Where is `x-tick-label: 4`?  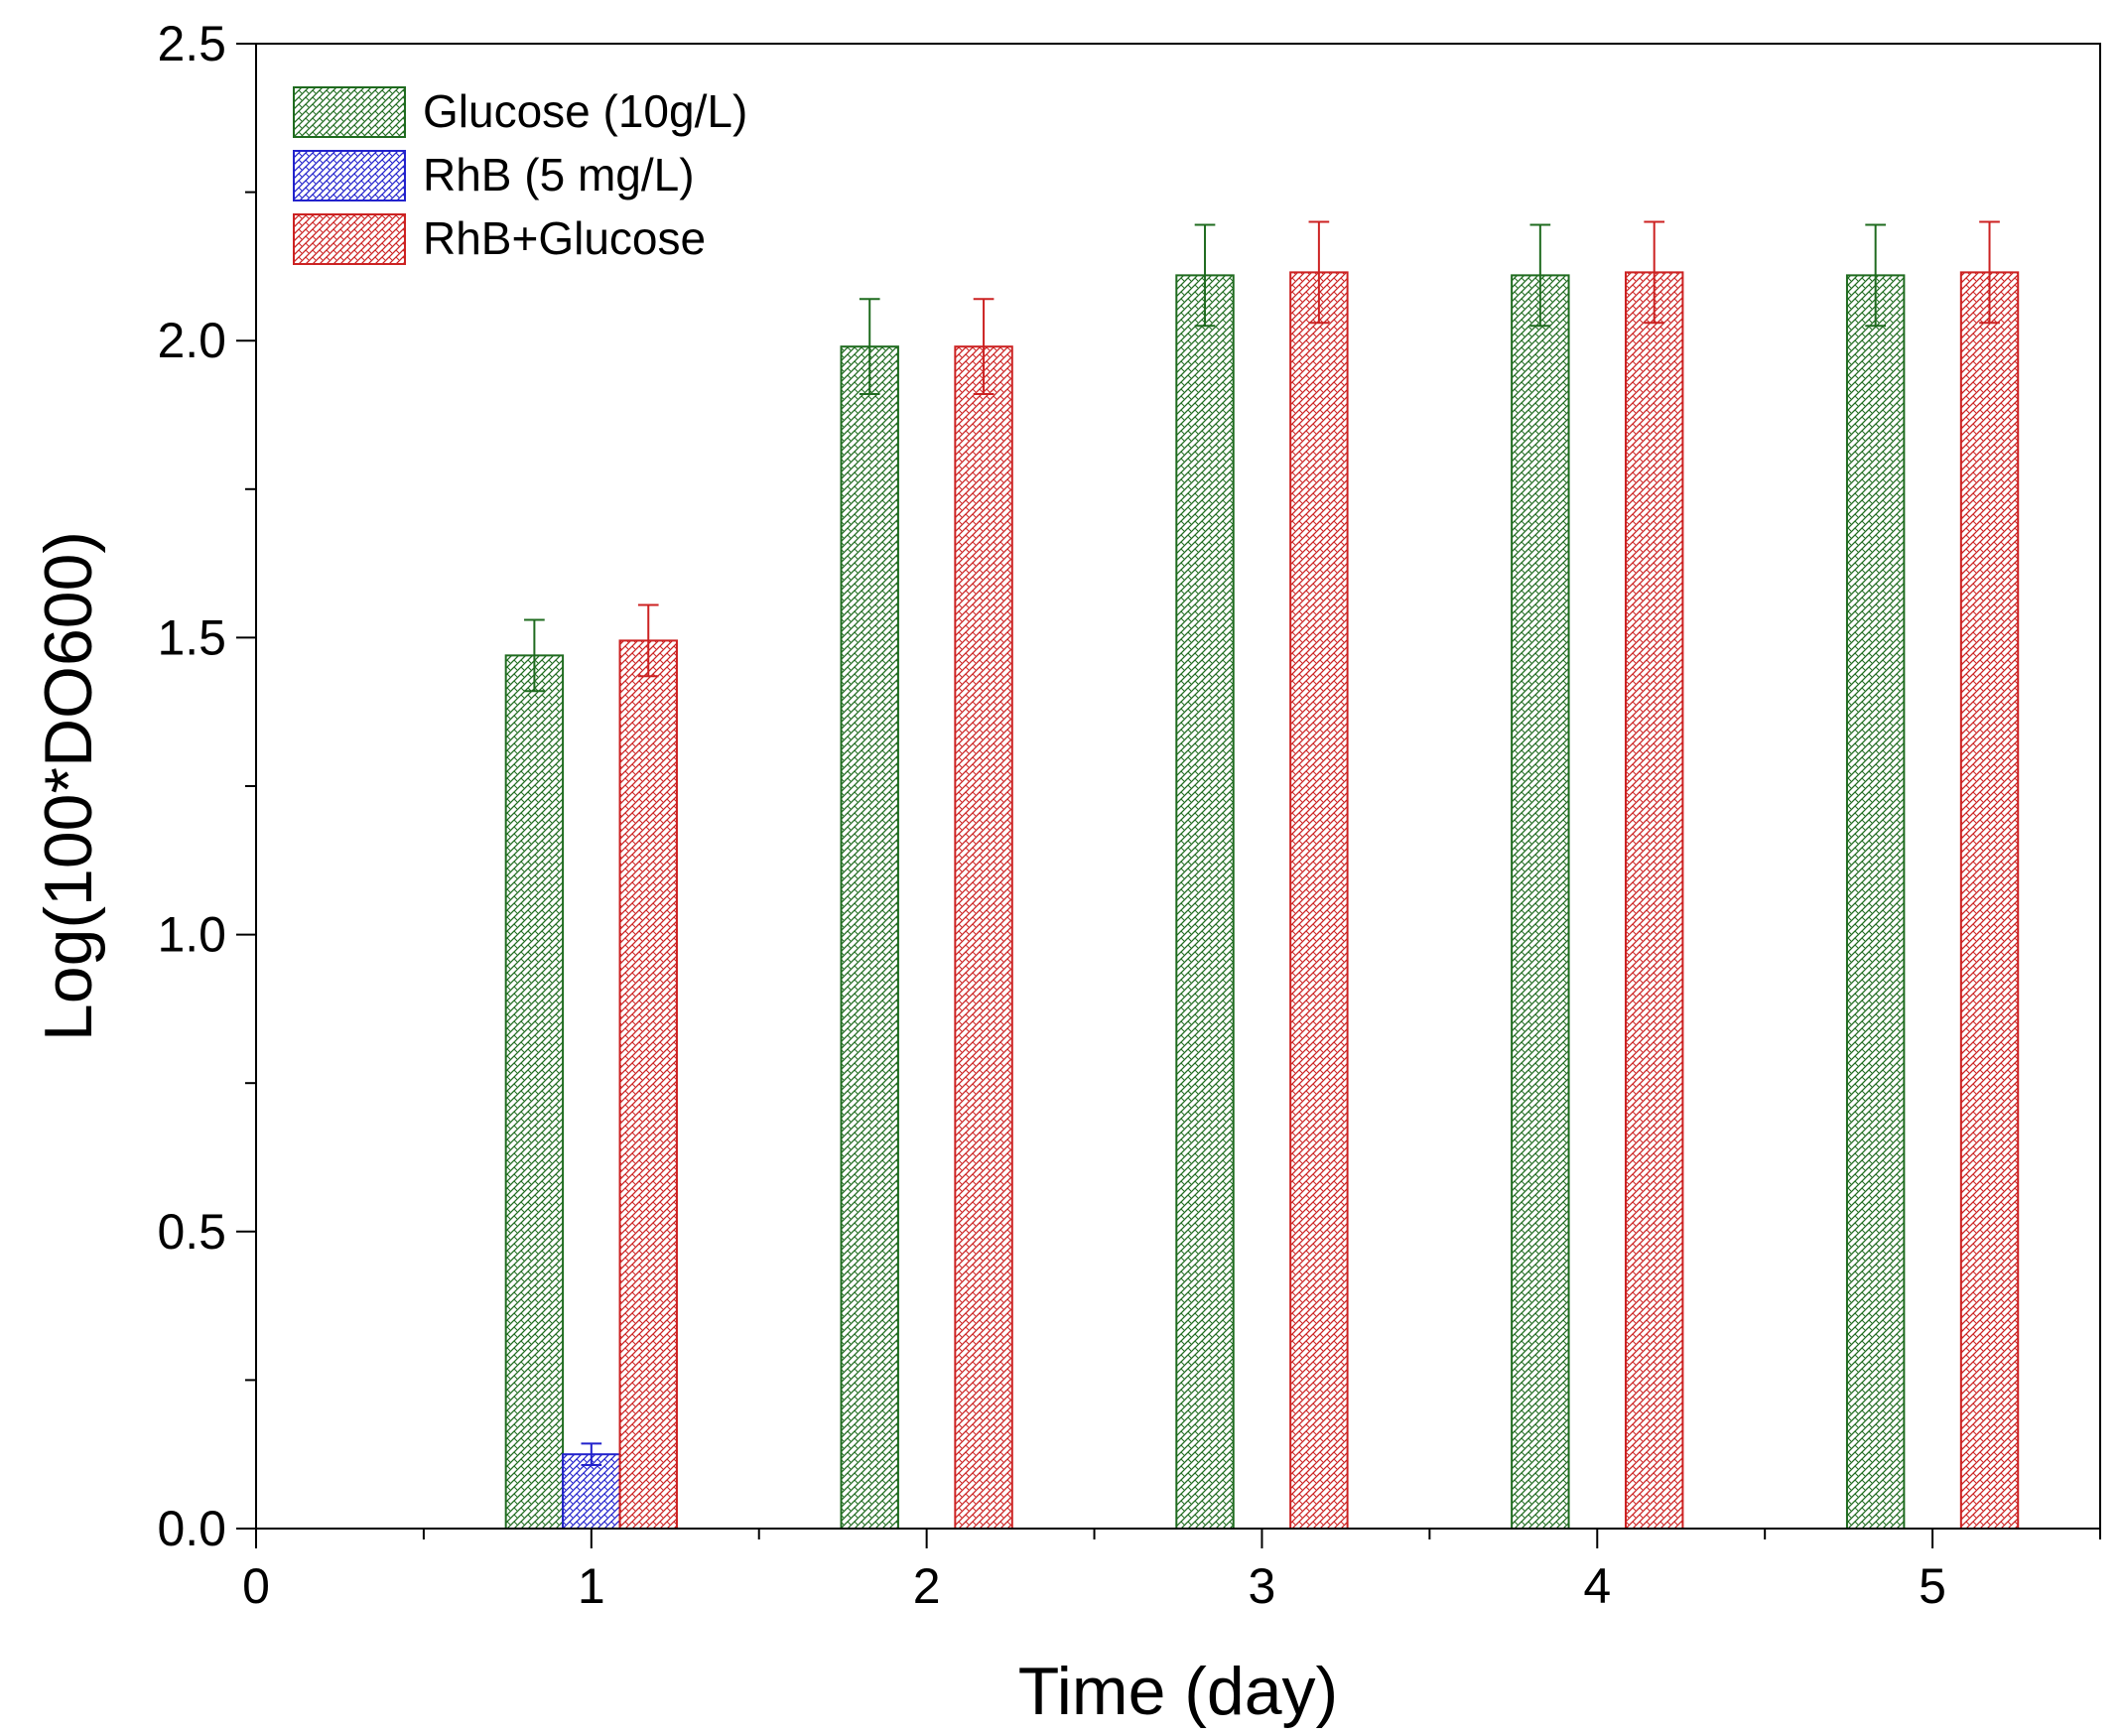
x-tick-label: 4 is located at coordinates (1597, 1586).